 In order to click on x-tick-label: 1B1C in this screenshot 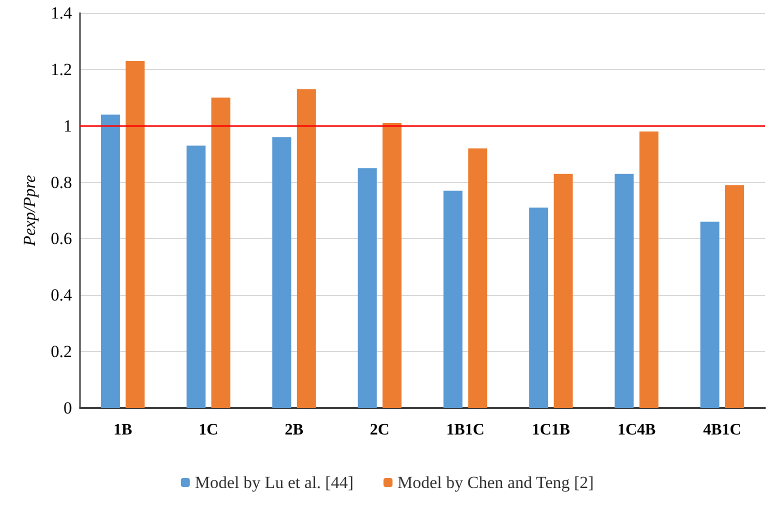, I will do `click(465, 430)`.